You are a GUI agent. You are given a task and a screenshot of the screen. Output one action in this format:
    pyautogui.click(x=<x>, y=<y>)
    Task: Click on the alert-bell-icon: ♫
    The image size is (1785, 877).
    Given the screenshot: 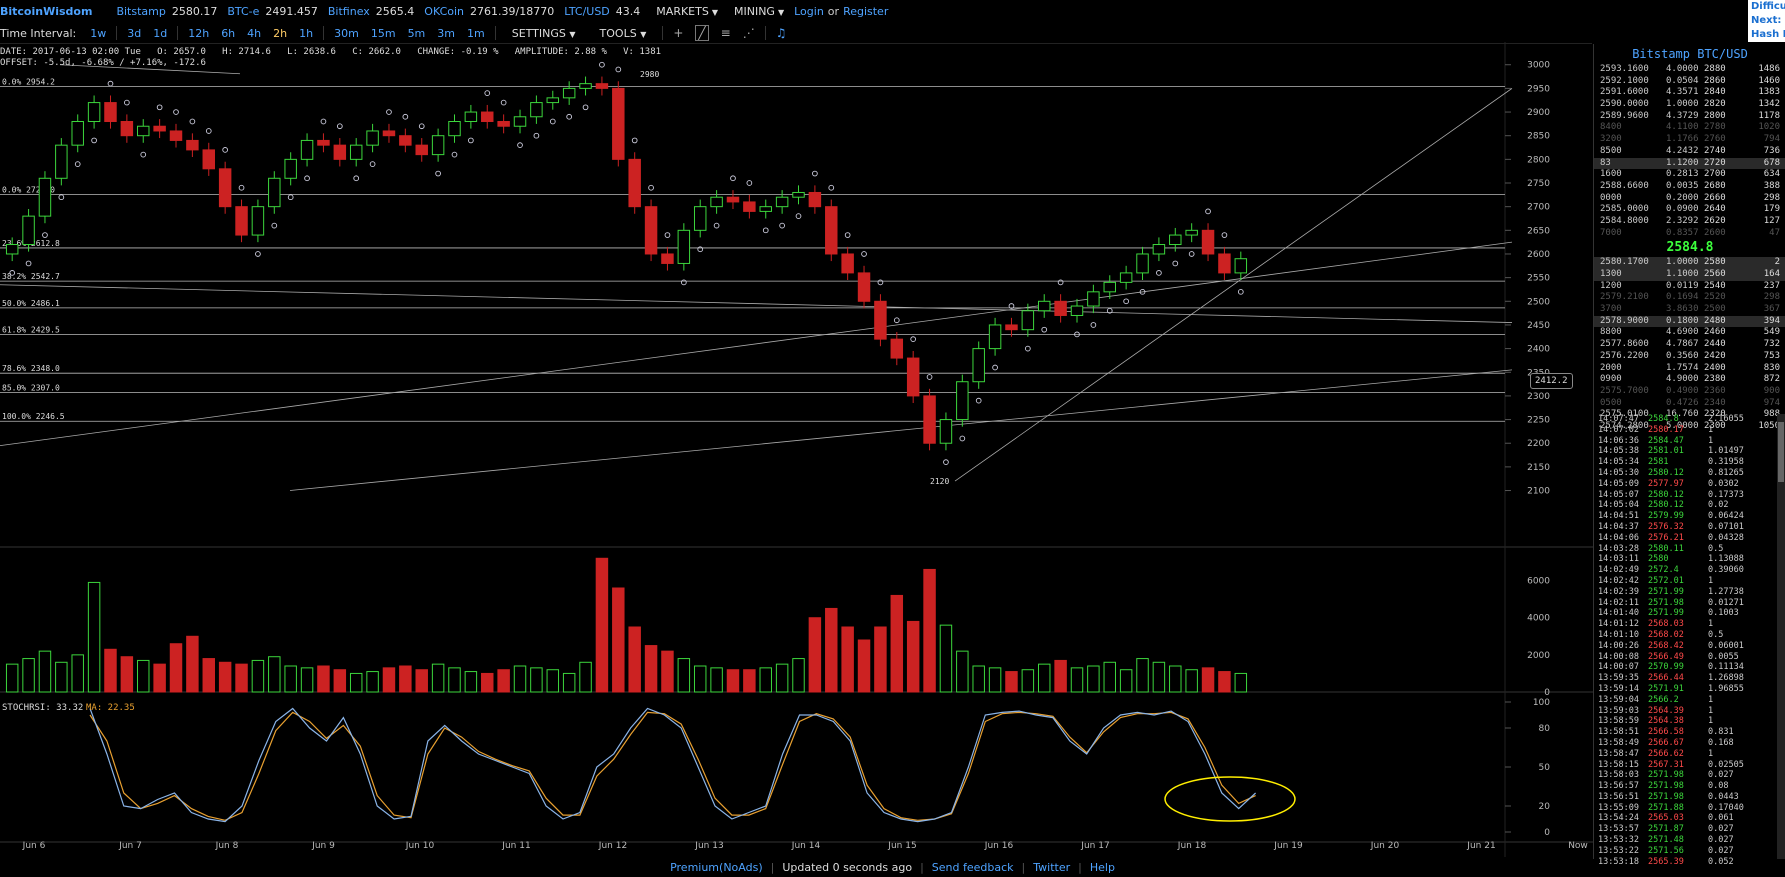 What is the action you would take?
    pyautogui.click(x=781, y=33)
    